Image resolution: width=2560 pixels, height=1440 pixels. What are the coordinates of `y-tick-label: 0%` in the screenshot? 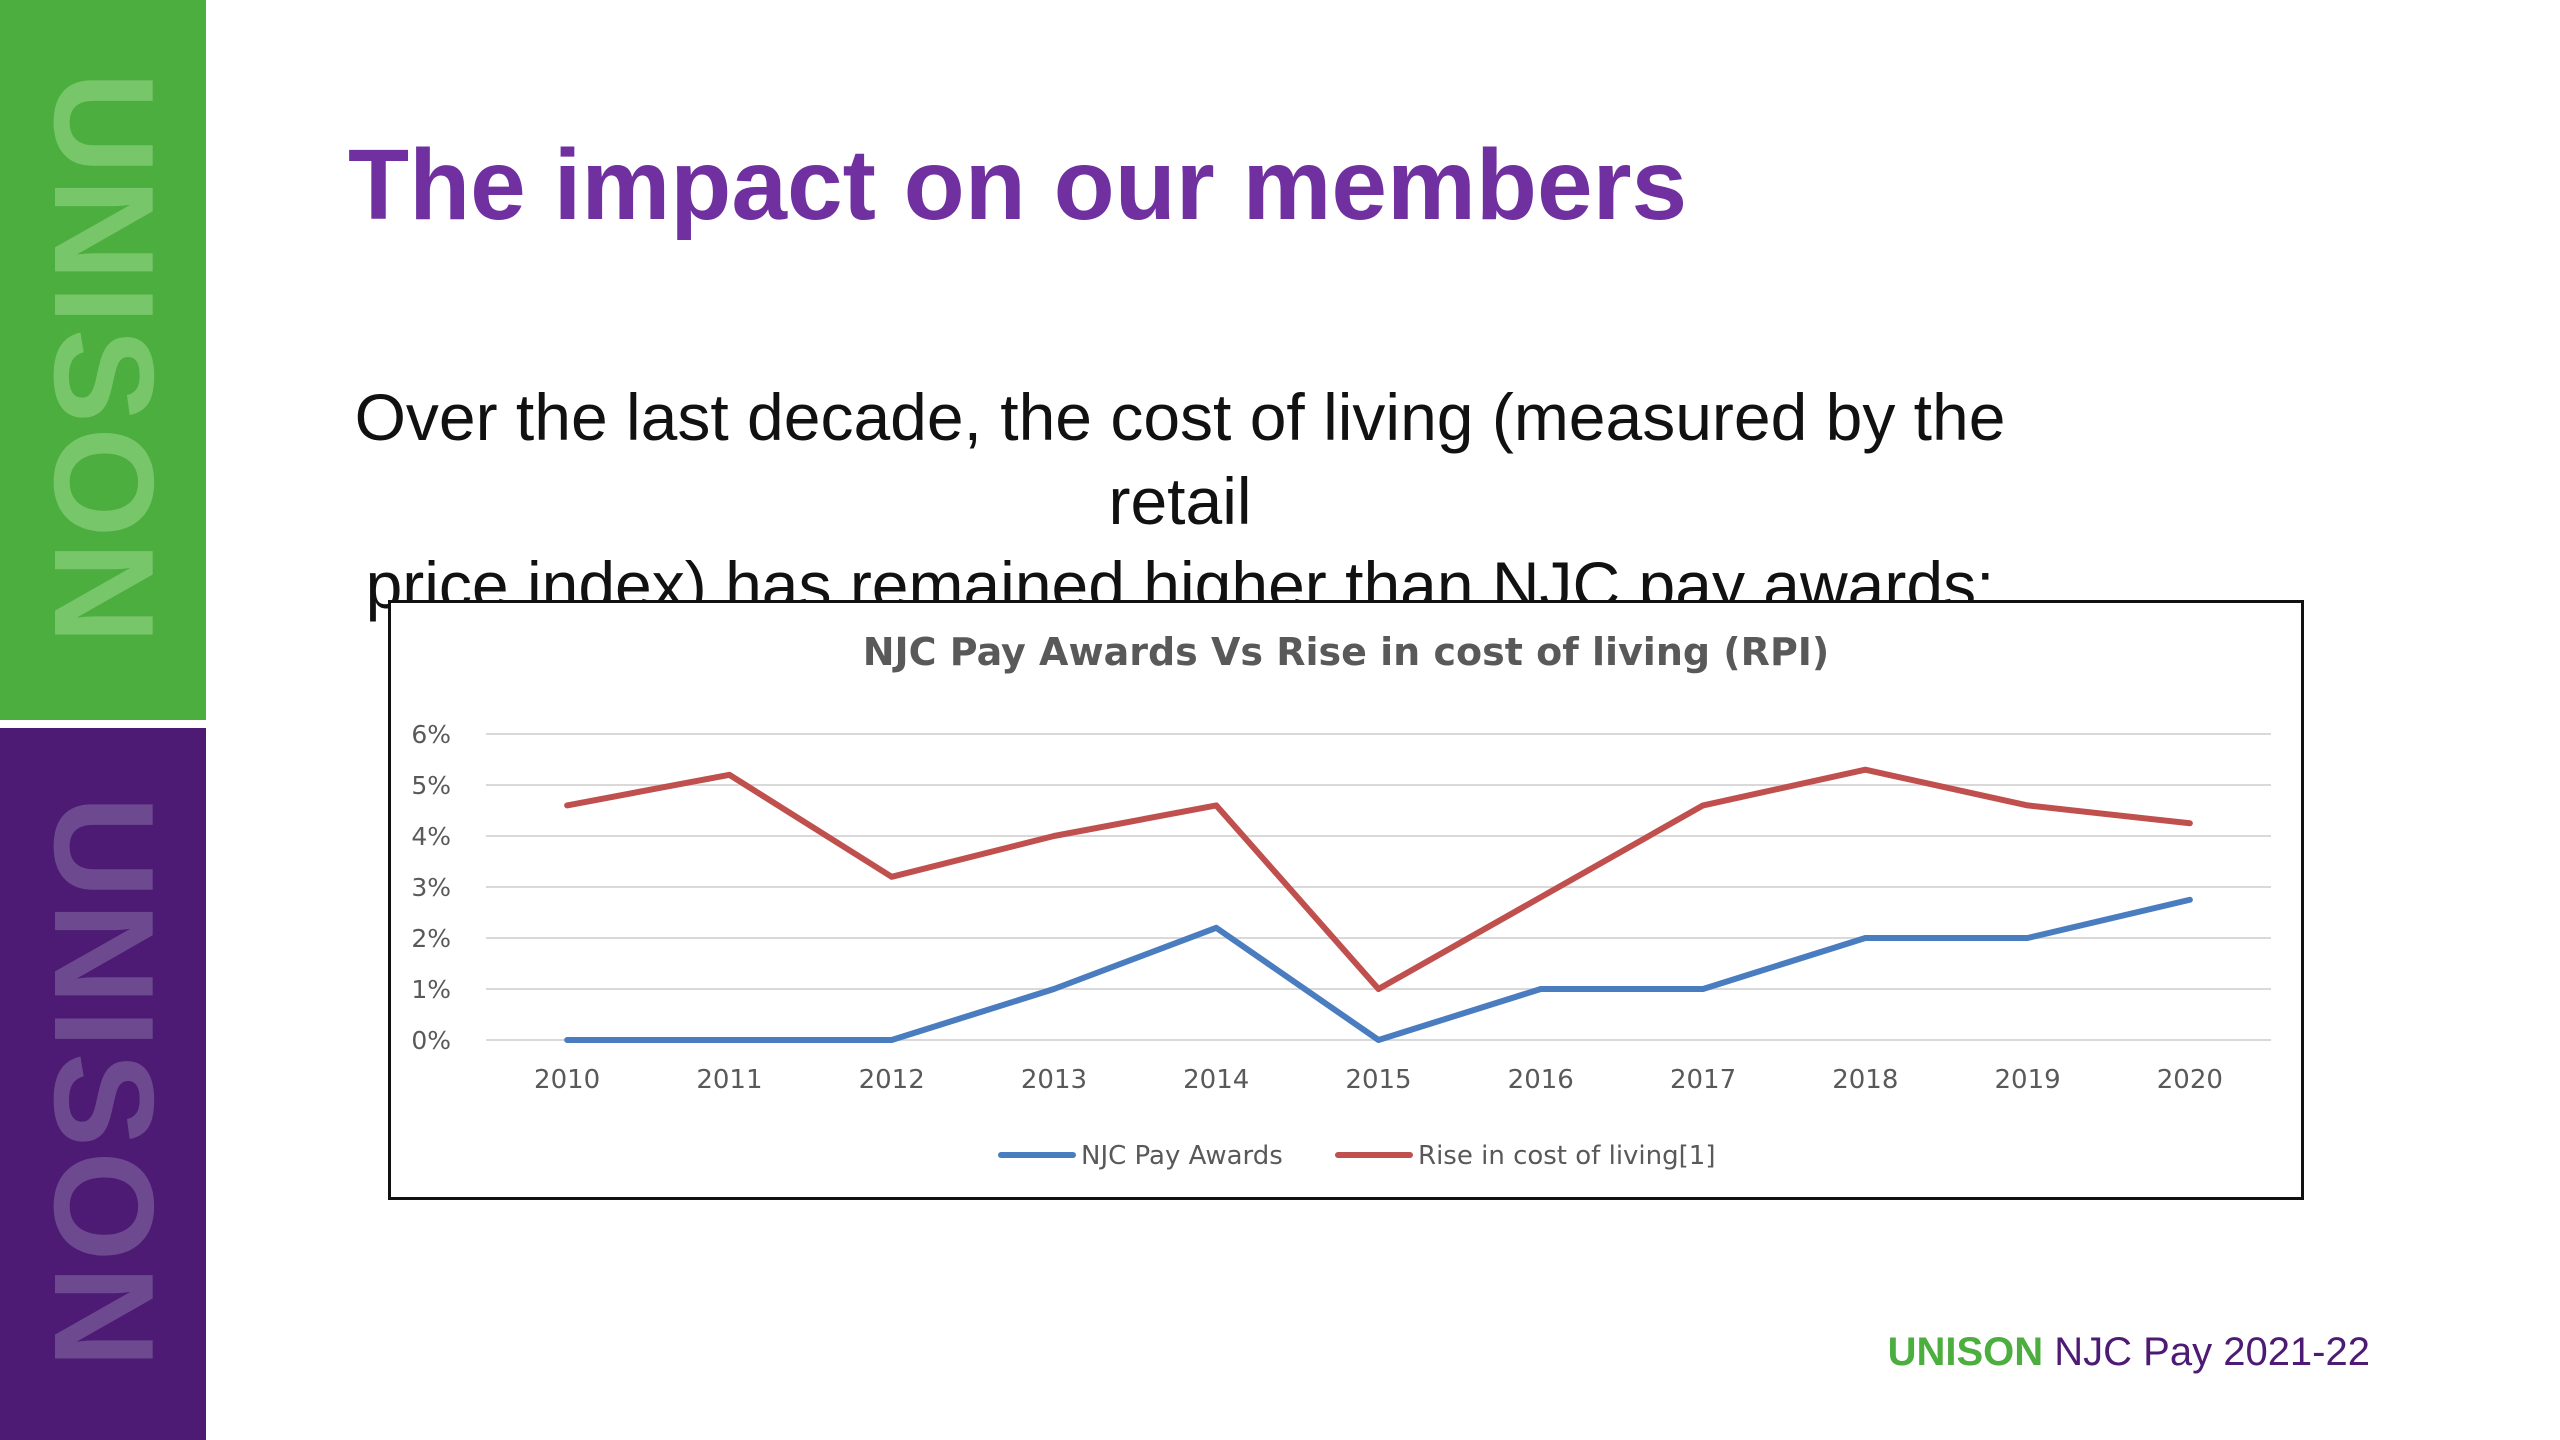 It's located at (431, 1040).